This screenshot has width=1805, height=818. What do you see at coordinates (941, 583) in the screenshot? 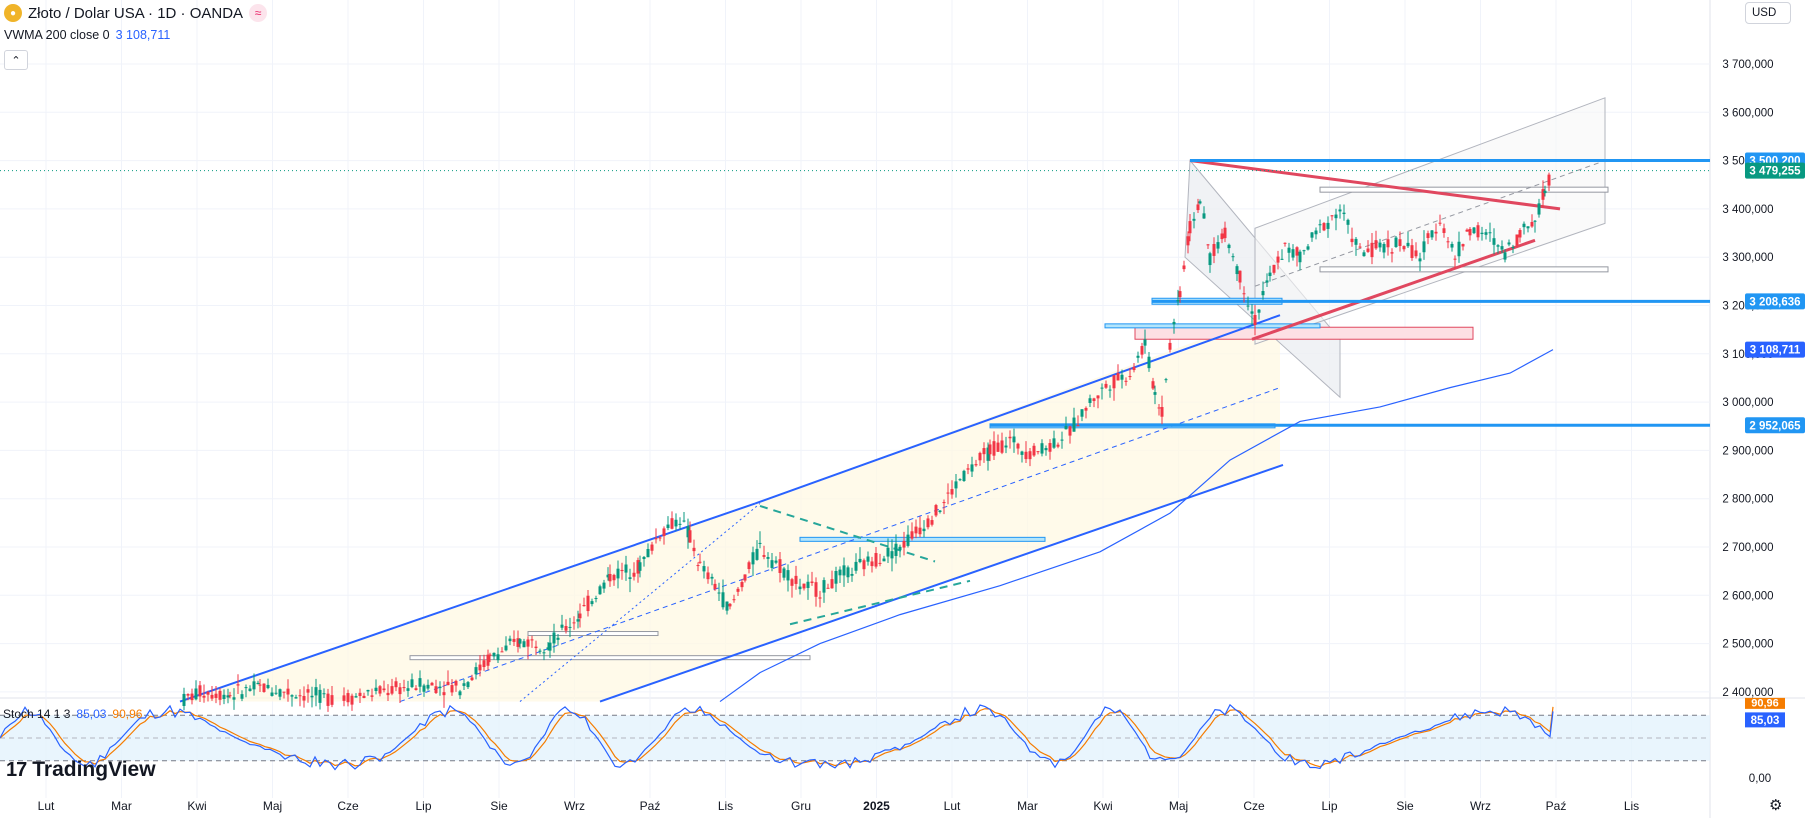
I see `channel-lower-line` at bounding box center [941, 583].